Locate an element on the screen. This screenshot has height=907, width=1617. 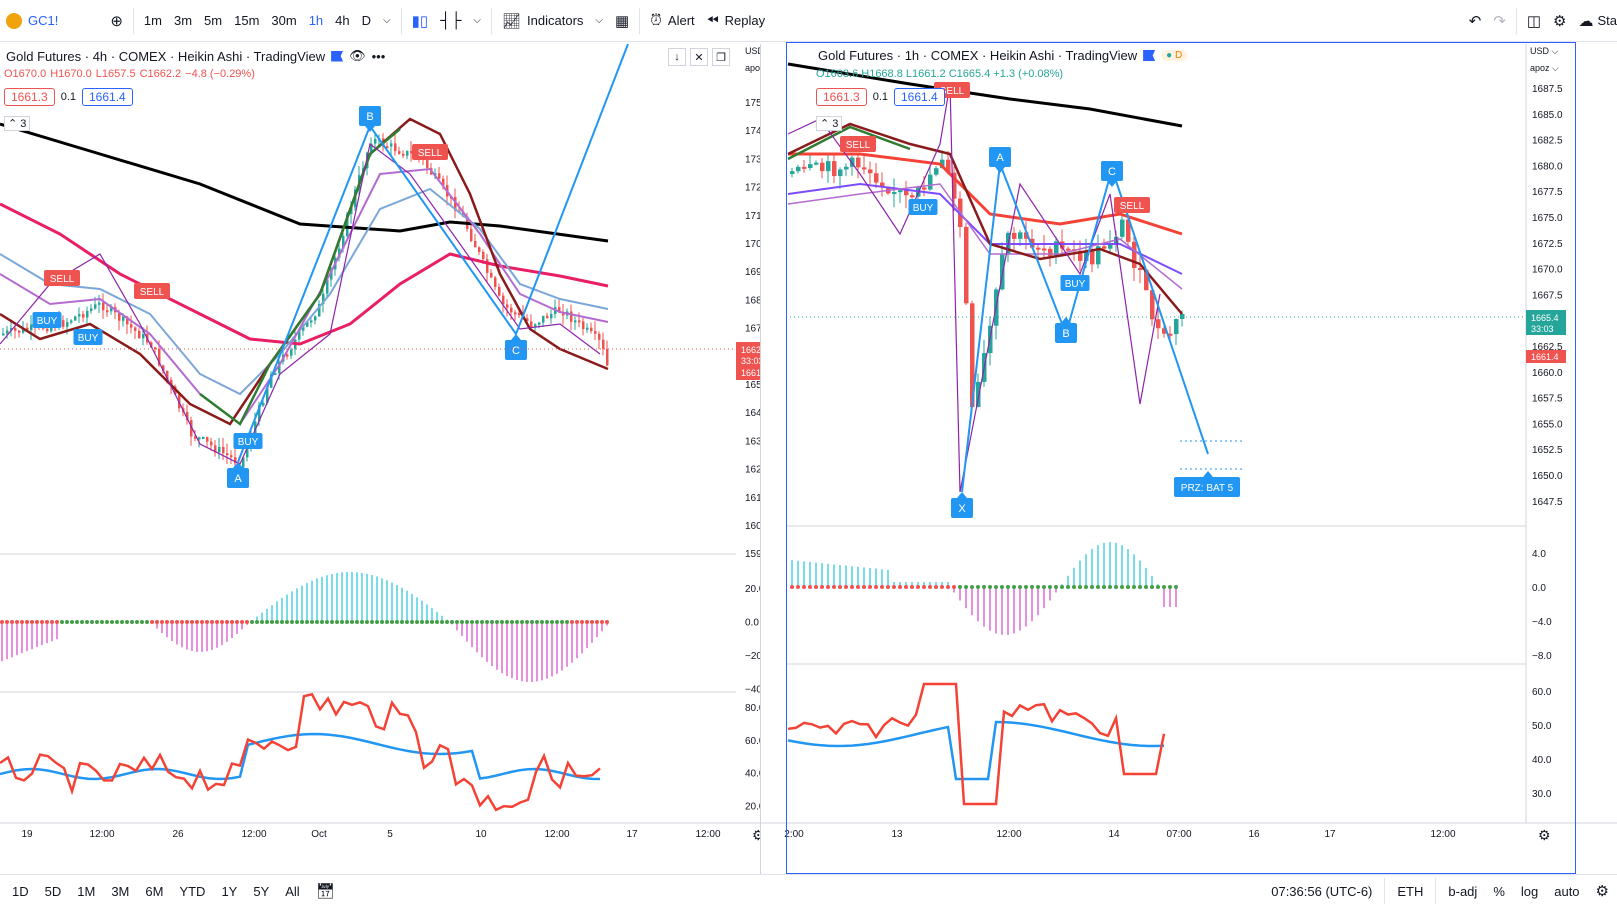
compare-add-button: ⊕ is located at coordinates (116, 21).